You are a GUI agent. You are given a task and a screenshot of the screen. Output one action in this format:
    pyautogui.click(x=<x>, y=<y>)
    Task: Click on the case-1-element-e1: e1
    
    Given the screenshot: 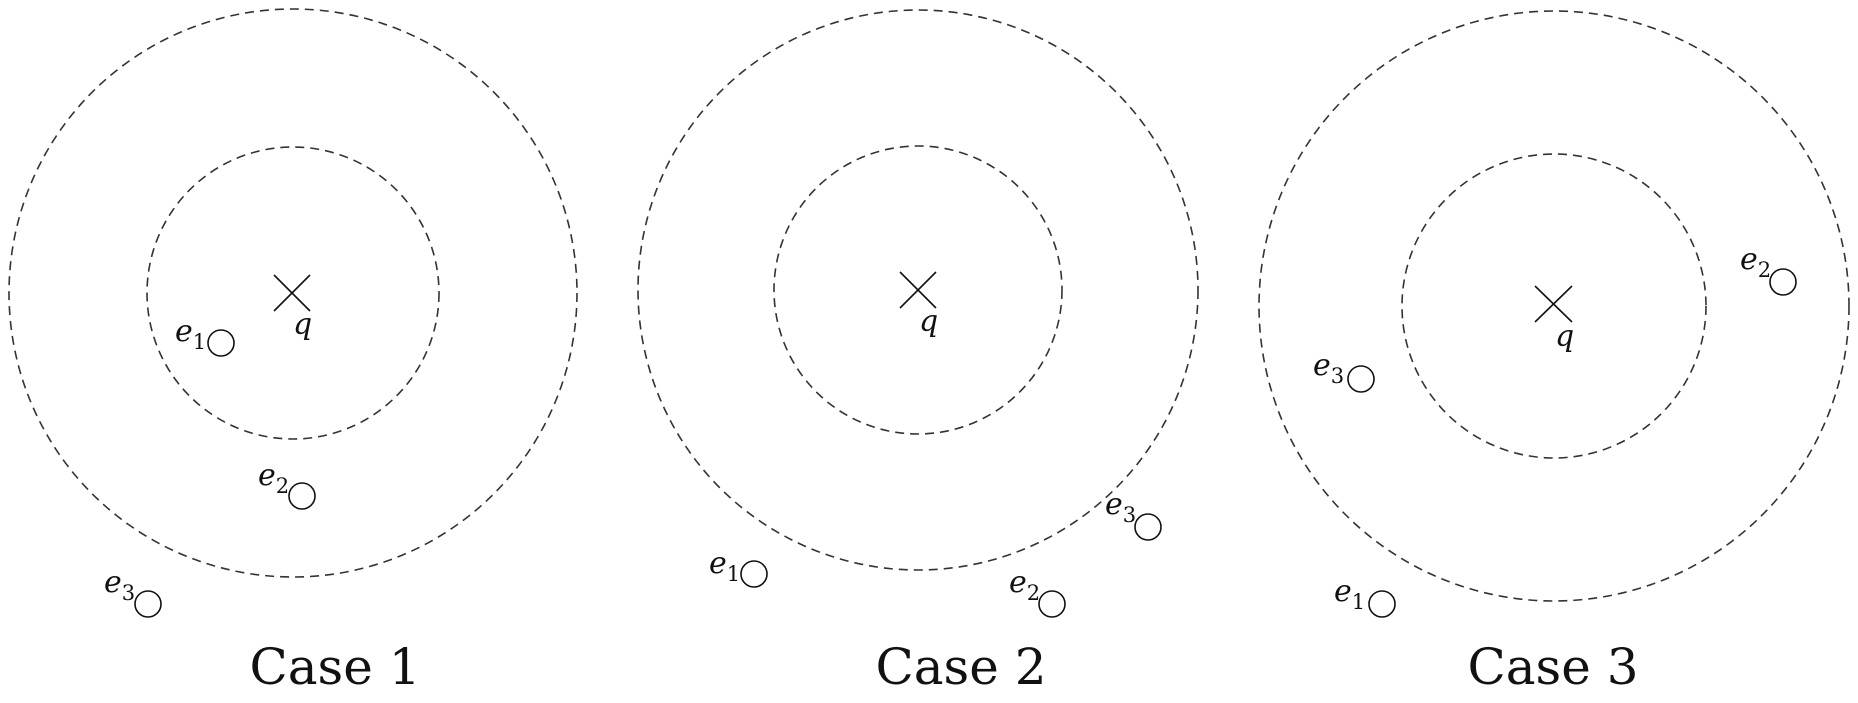 What is the action you would take?
    pyautogui.click(x=205, y=335)
    